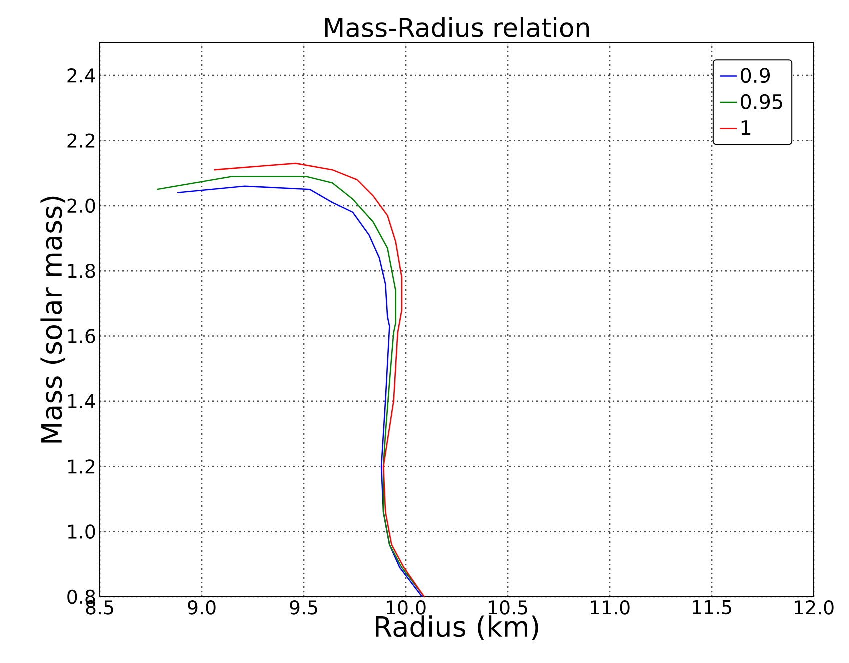 This screenshot has width=849, height=663. Describe the element at coordinates (712, 607) in the screenshot. I see `x-tick-label: 11.5` at that location.